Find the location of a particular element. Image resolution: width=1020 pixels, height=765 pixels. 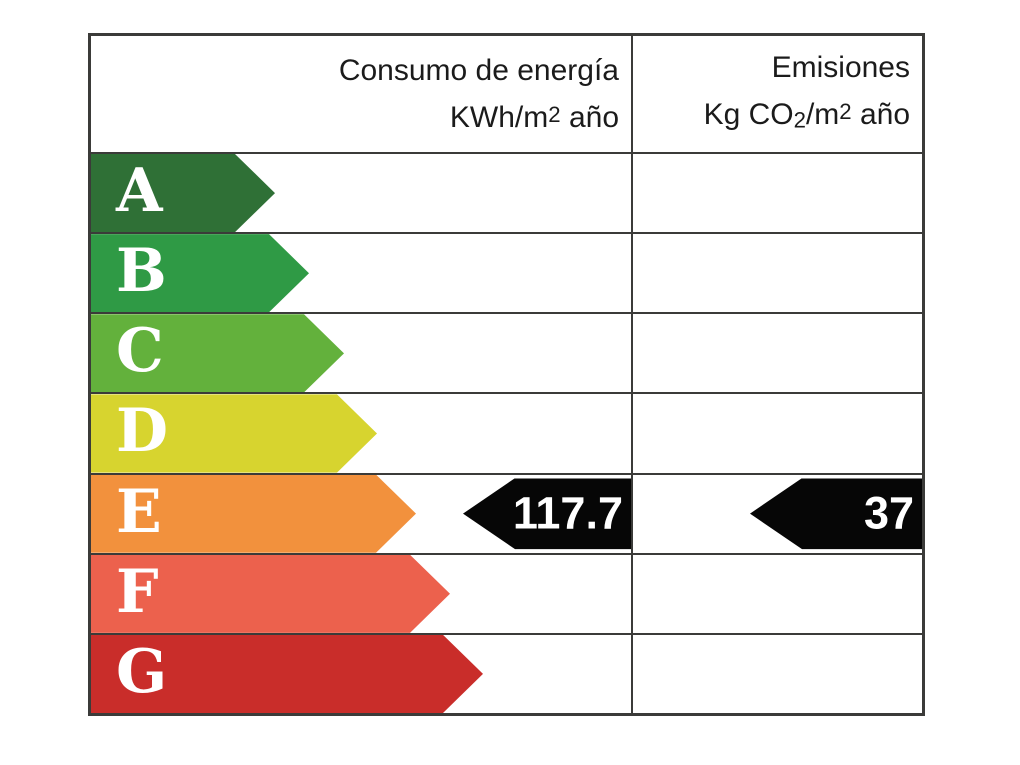

emissions-value: 37 is located at coordinates (888, 513).